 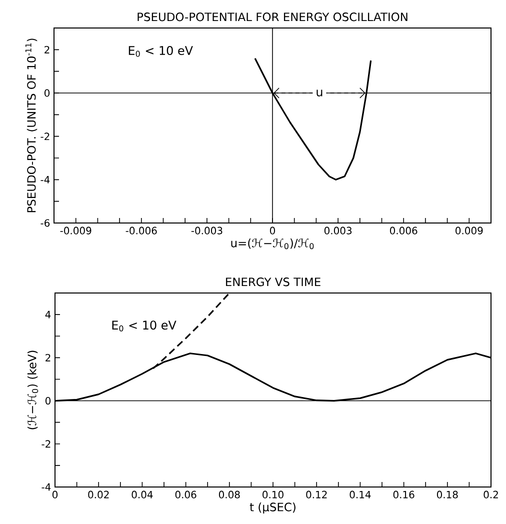 I want to click on x-tick-label: 0.12, so click(x=316, y=494).